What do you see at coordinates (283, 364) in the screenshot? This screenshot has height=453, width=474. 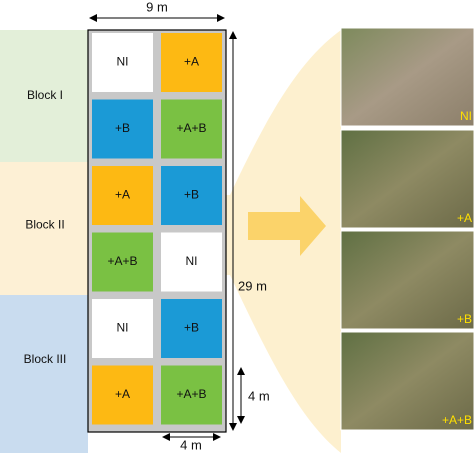 I see `curve-bottom` at bounding box center [283, 364].